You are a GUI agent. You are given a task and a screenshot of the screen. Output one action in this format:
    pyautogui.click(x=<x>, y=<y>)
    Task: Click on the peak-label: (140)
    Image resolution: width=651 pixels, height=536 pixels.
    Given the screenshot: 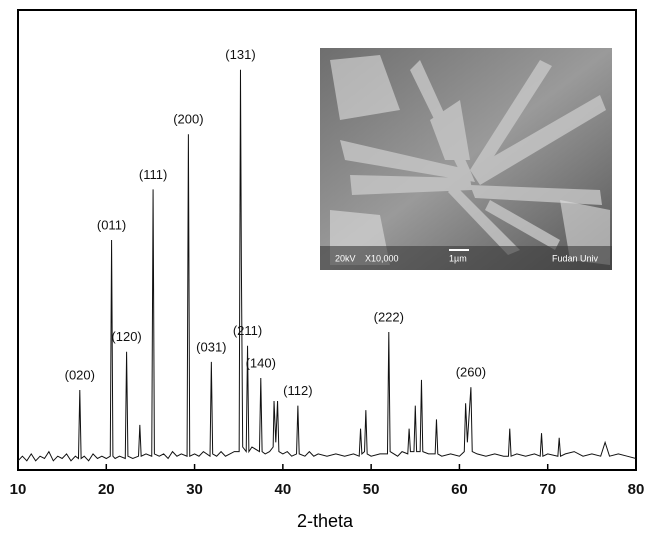 What is the action you would take?
    pyautogui.click(x=261, y=362)
    